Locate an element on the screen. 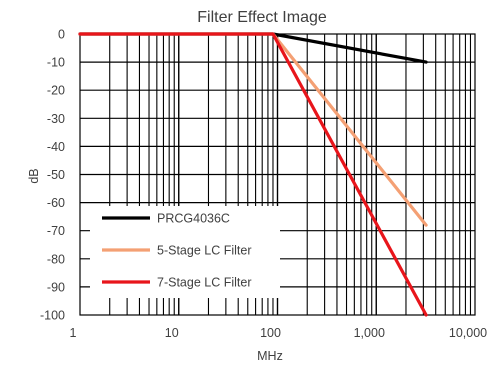 The height and width of the screenshot is (371, 500). y-tick-label: -20 is located at coordinates (56, 91).